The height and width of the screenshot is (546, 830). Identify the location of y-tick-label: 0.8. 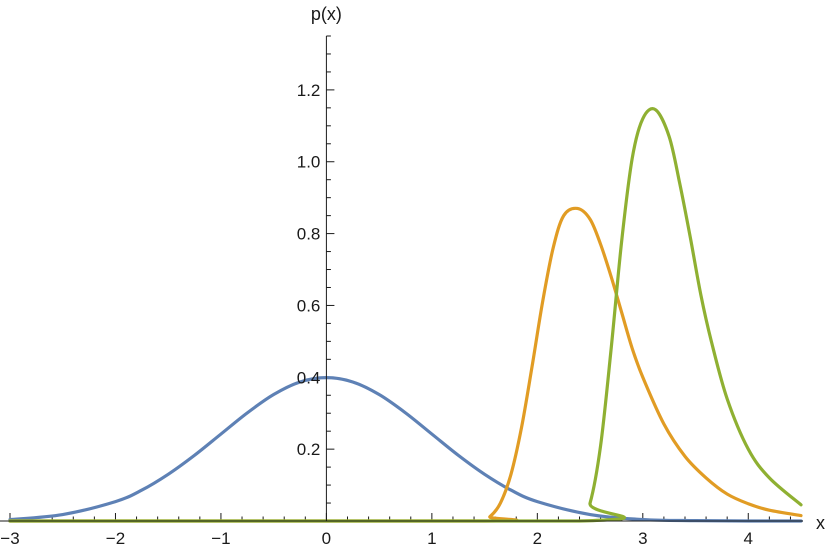
(309, 234).